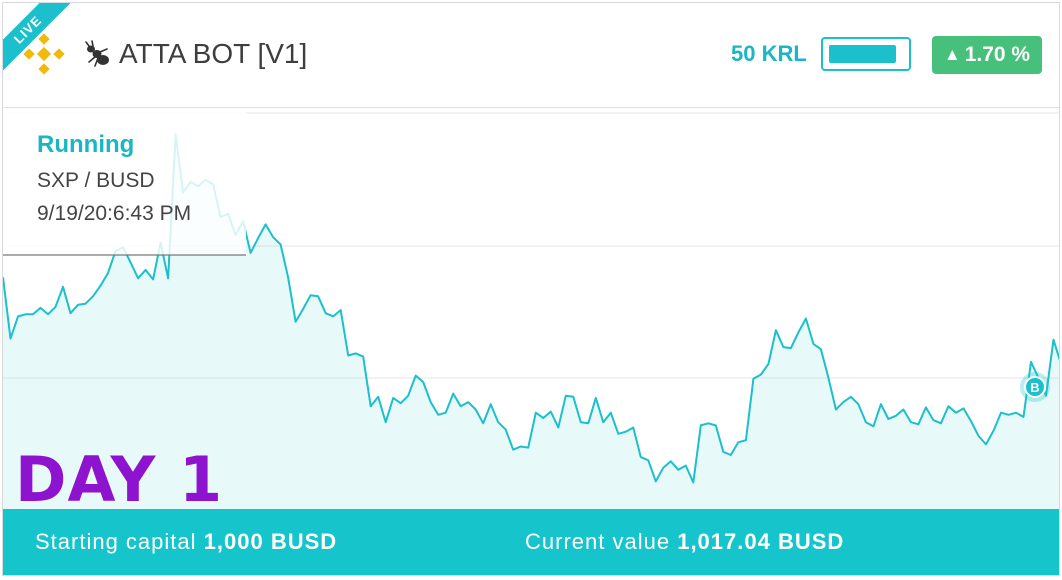  What do you see at coordinates (86, 144) in the screenshot?
I see `bot-status: Running` at bounding box center [86, 144].